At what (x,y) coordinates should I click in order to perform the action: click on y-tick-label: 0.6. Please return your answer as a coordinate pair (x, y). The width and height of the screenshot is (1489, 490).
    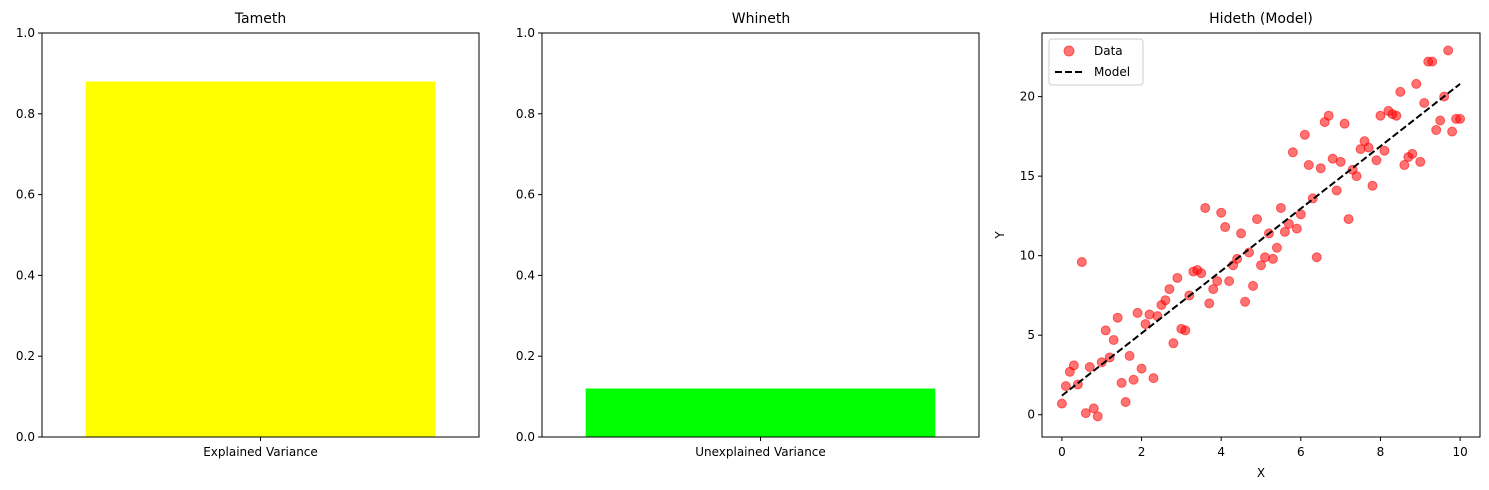
    Looking at the image, I should click on (525, 195).